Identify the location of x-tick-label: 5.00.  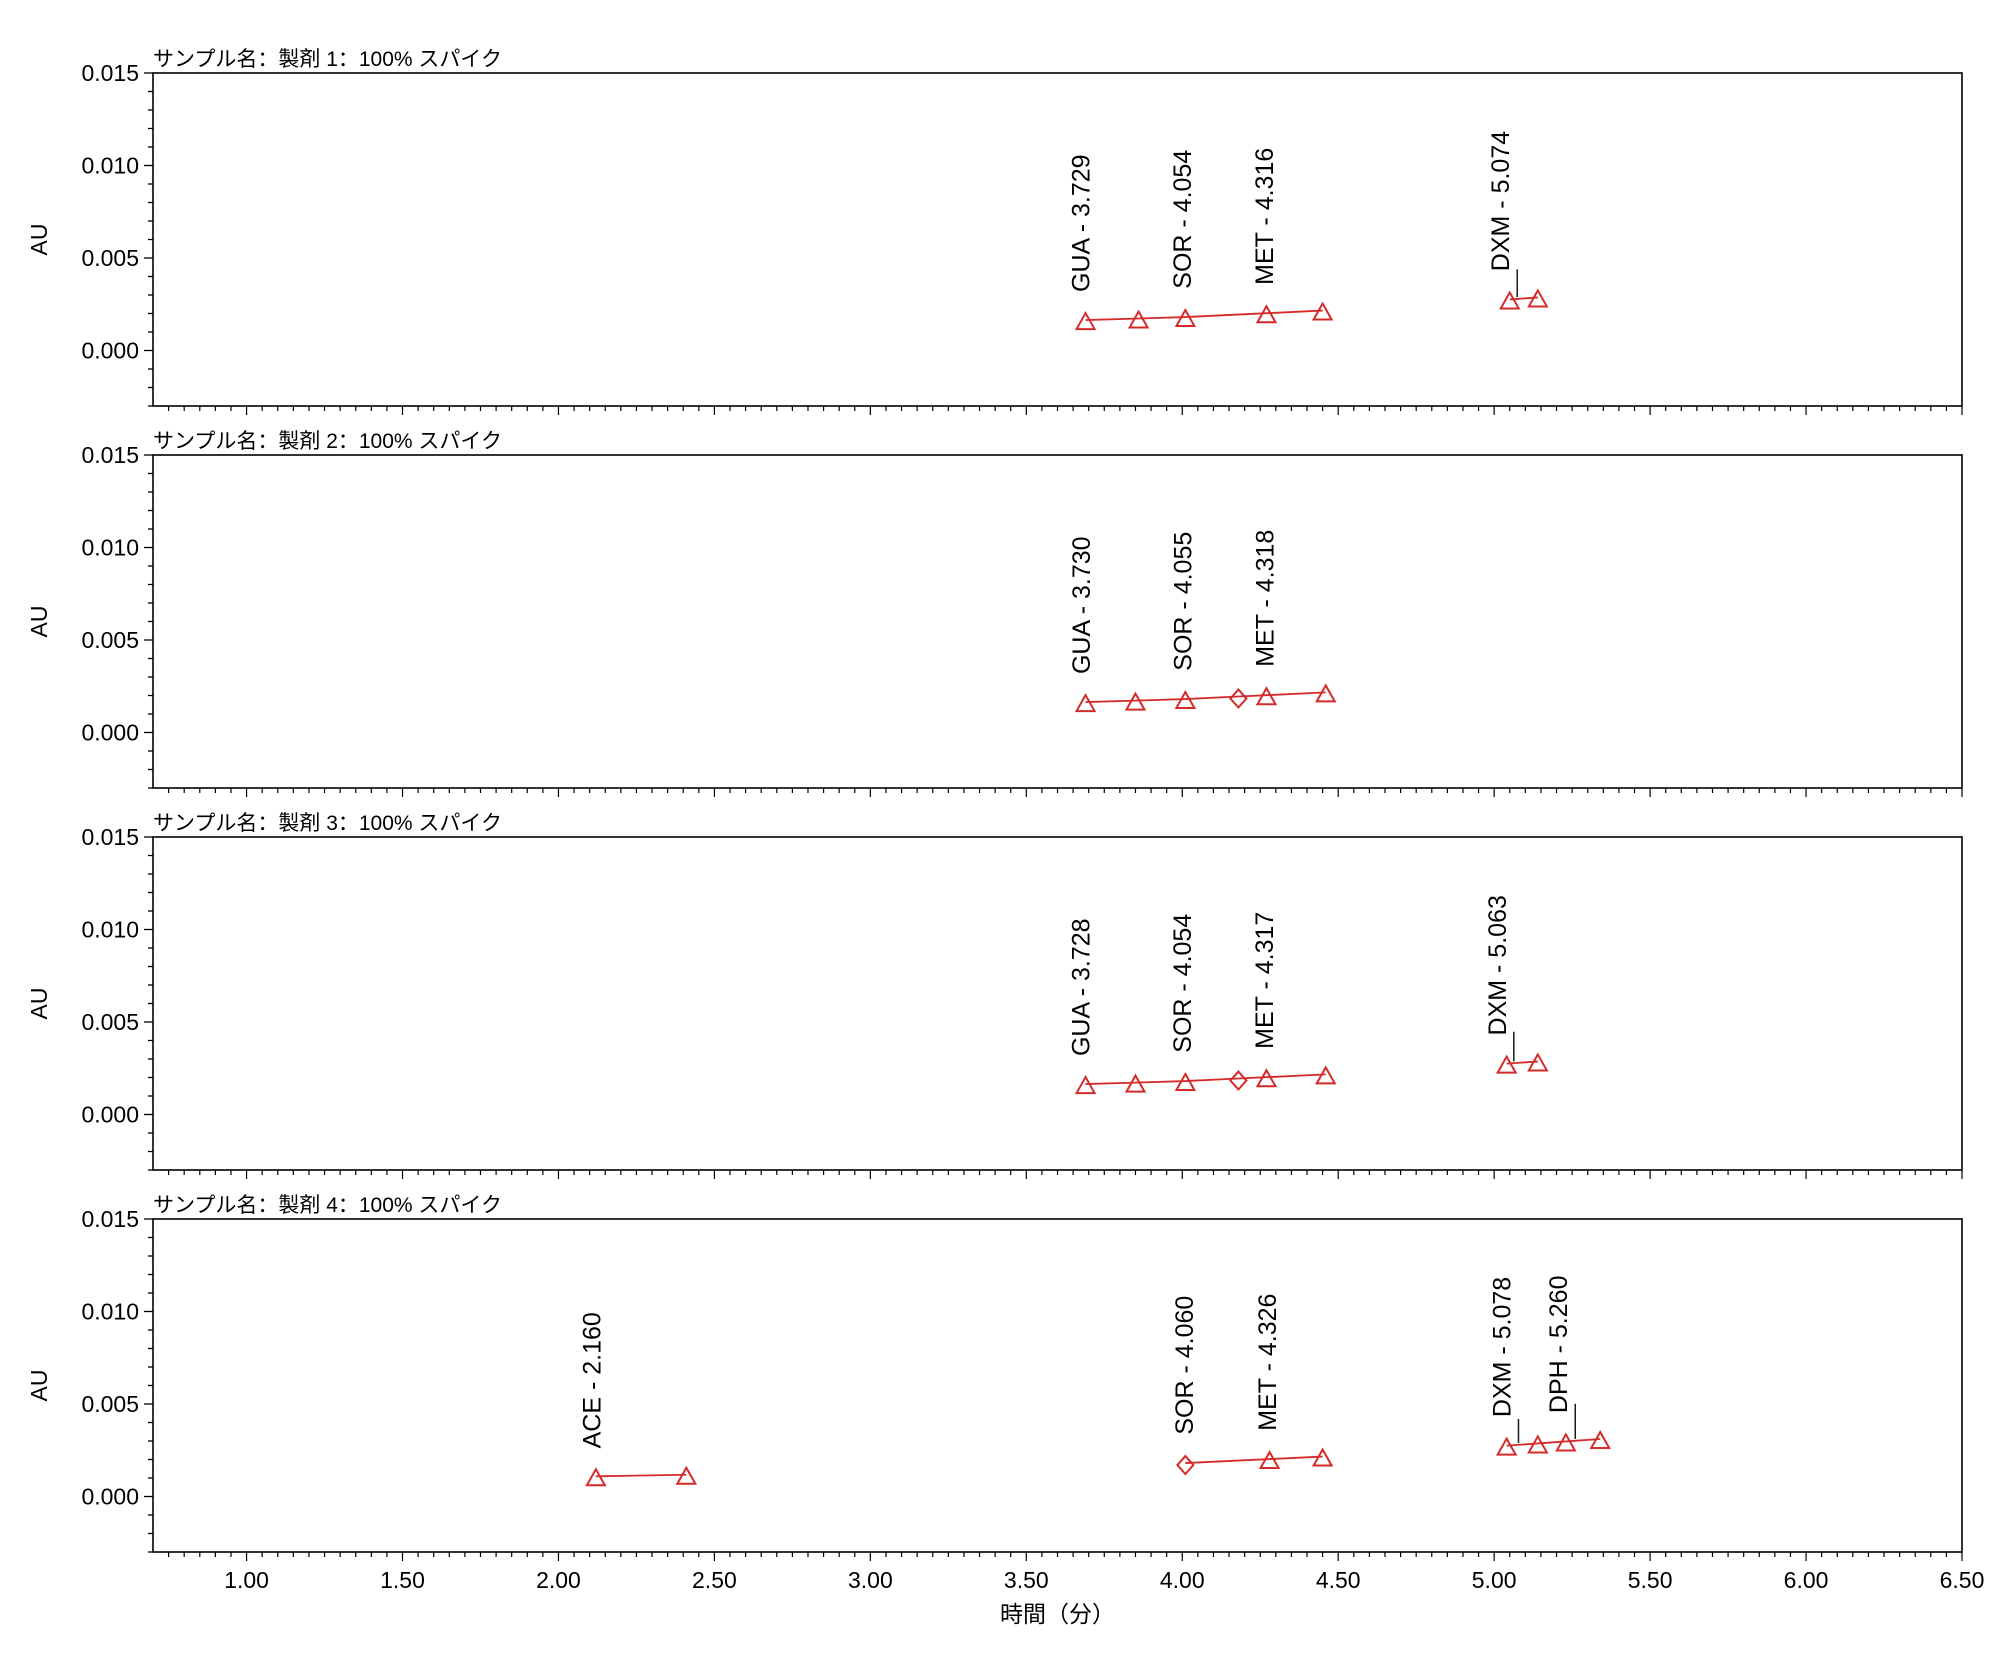
(1494, 1580).